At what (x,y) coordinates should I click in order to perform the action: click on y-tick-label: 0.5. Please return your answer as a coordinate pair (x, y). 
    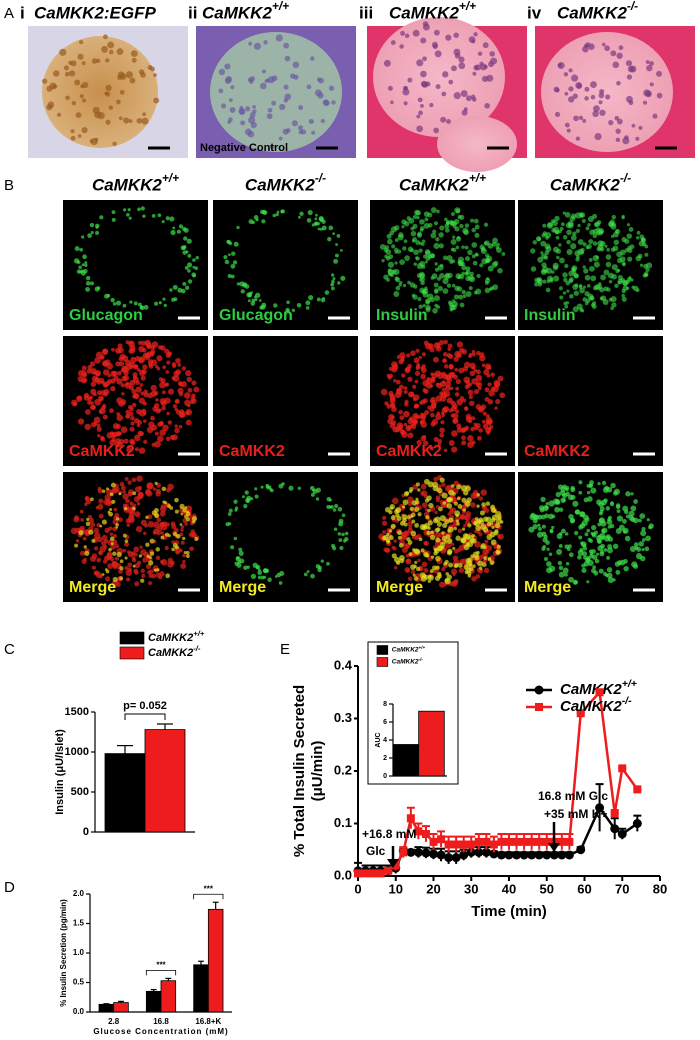
    Looking at the image, I should click on (79, 982).